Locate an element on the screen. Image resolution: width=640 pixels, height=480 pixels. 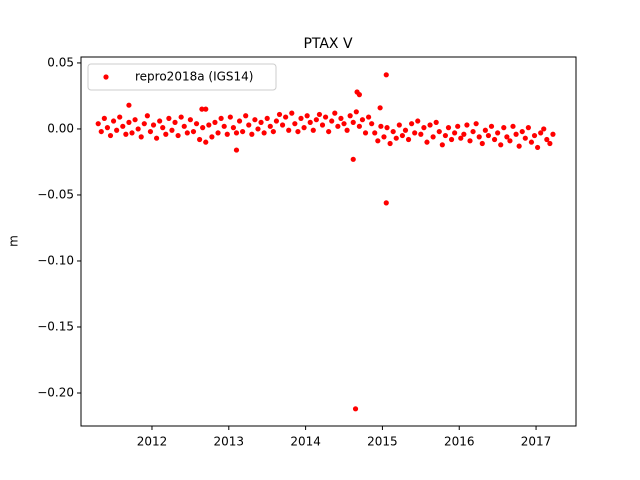
legend-label: repro2018a (IGS14) is located at coordinates (194, 77).